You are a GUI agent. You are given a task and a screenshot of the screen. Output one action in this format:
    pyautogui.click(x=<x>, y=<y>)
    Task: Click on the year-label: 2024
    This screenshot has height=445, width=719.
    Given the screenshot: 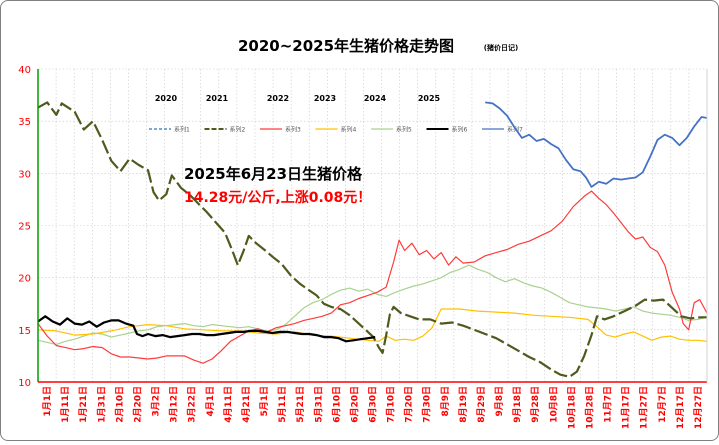 What is the action you would take?
    pyautogui.click(x=375, y=98)
    